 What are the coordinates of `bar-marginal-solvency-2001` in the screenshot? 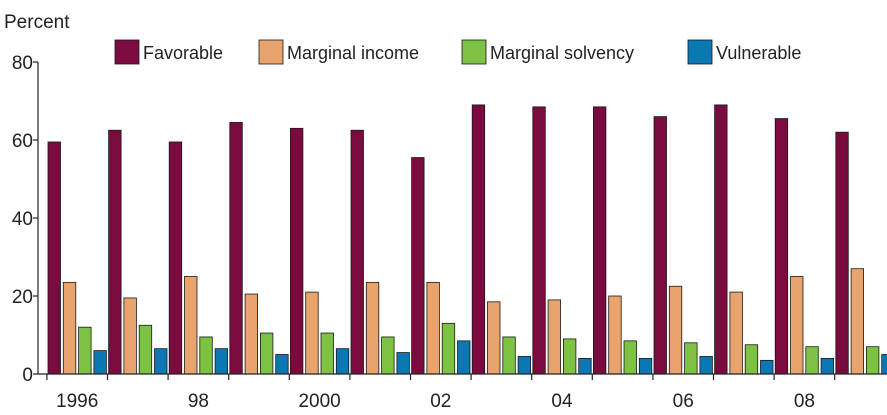 It's located at (388, 355).